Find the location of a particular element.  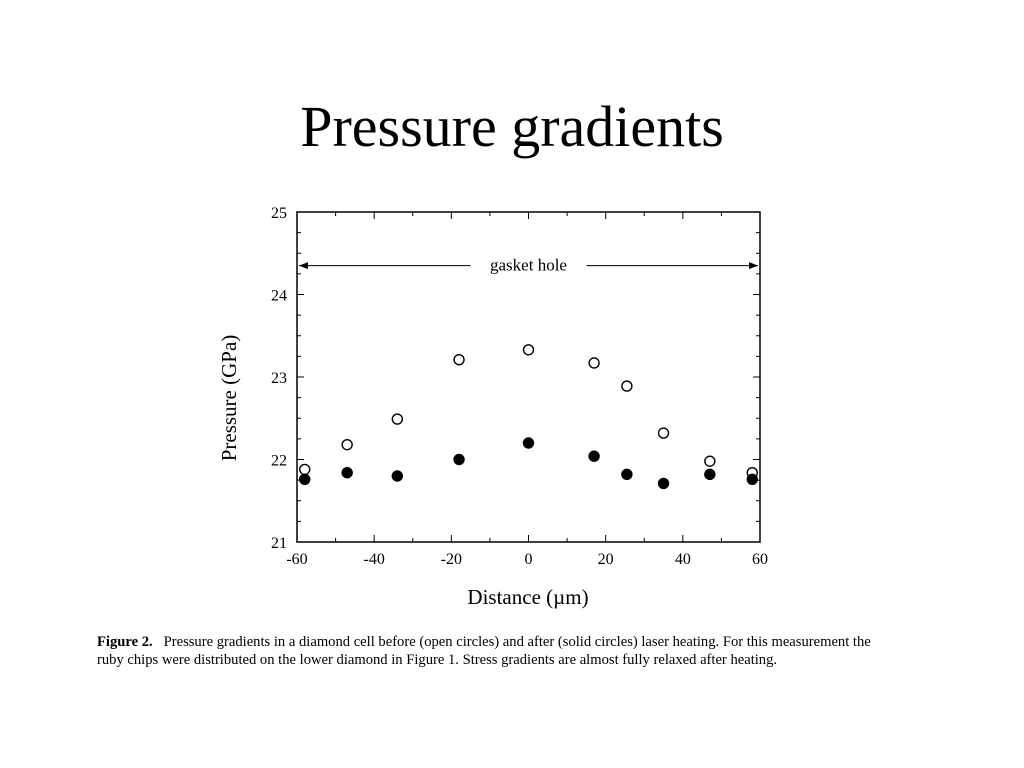

x-tick-label: 60 is located at coordinates (760, 559).